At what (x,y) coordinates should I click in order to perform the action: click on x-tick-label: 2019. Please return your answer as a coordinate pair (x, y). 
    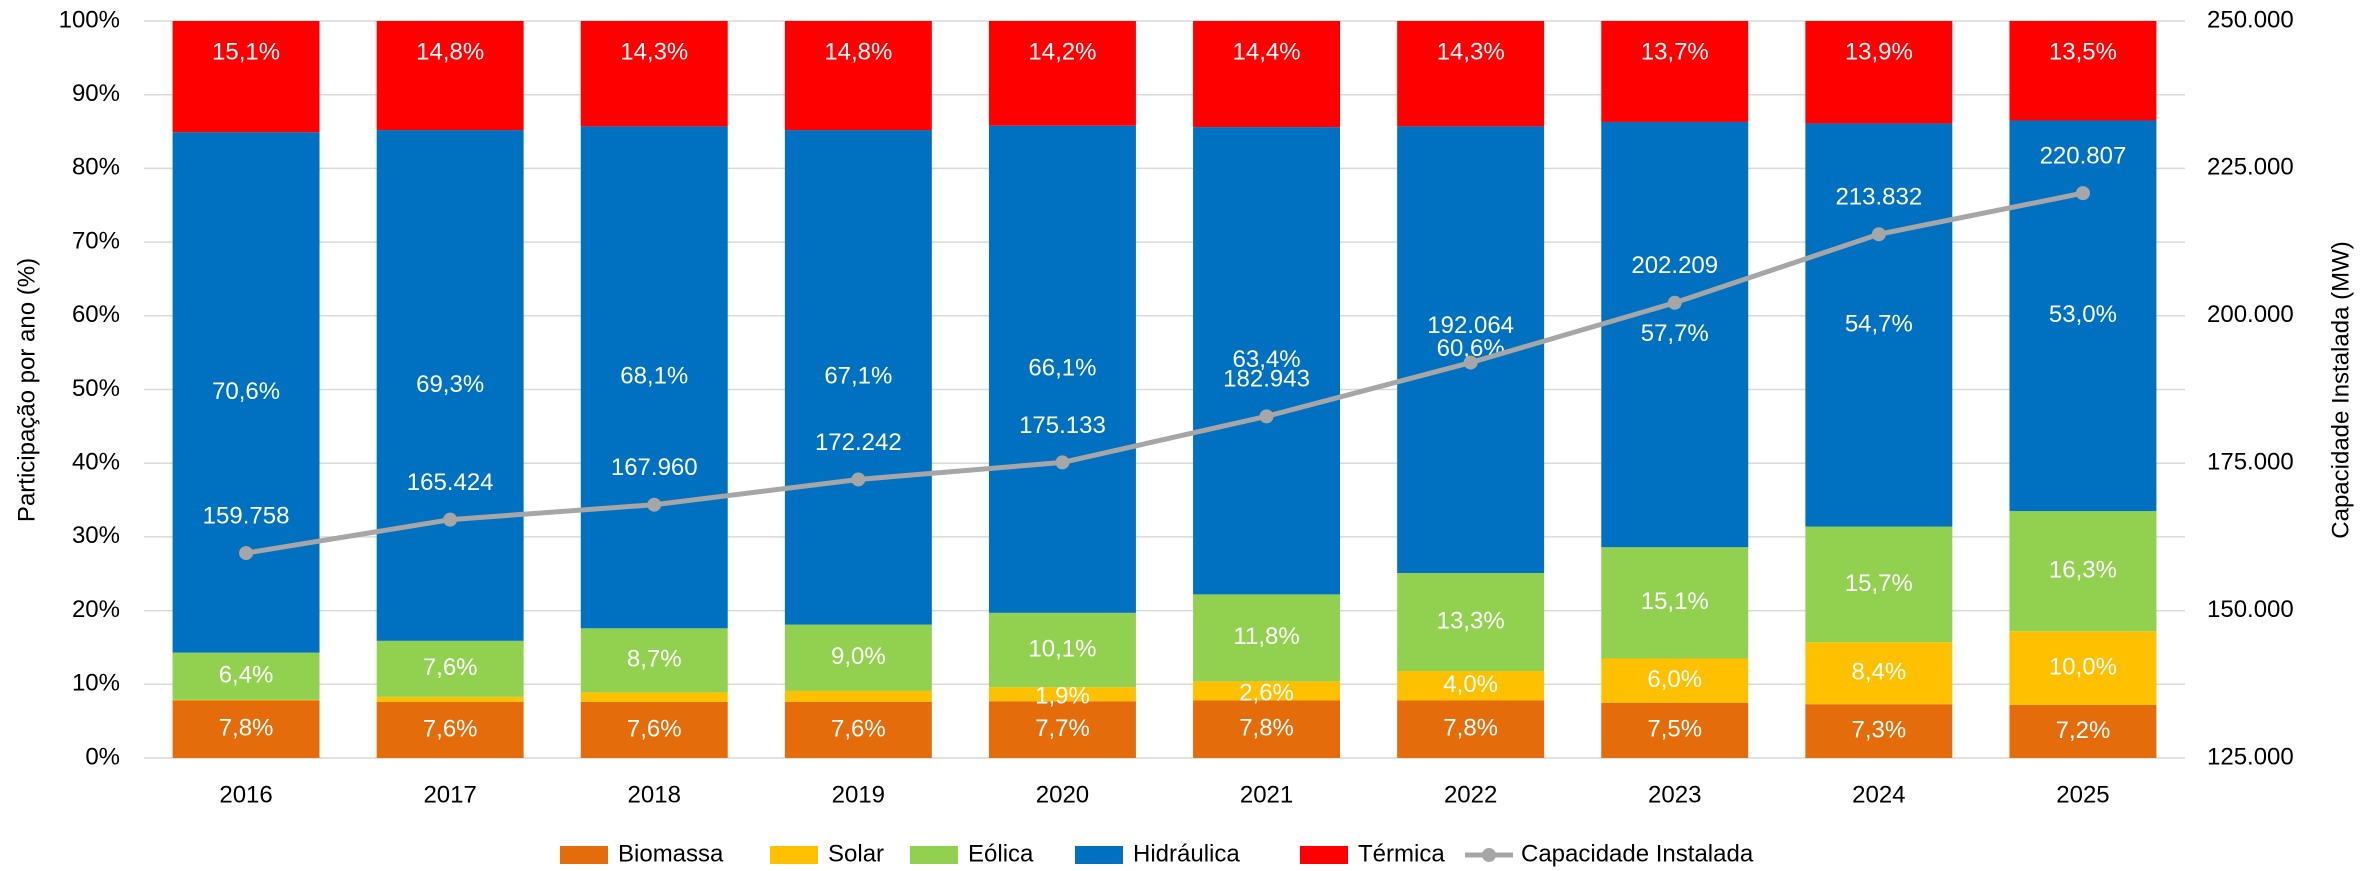
    Looking at the image, I should click on (858, 794).